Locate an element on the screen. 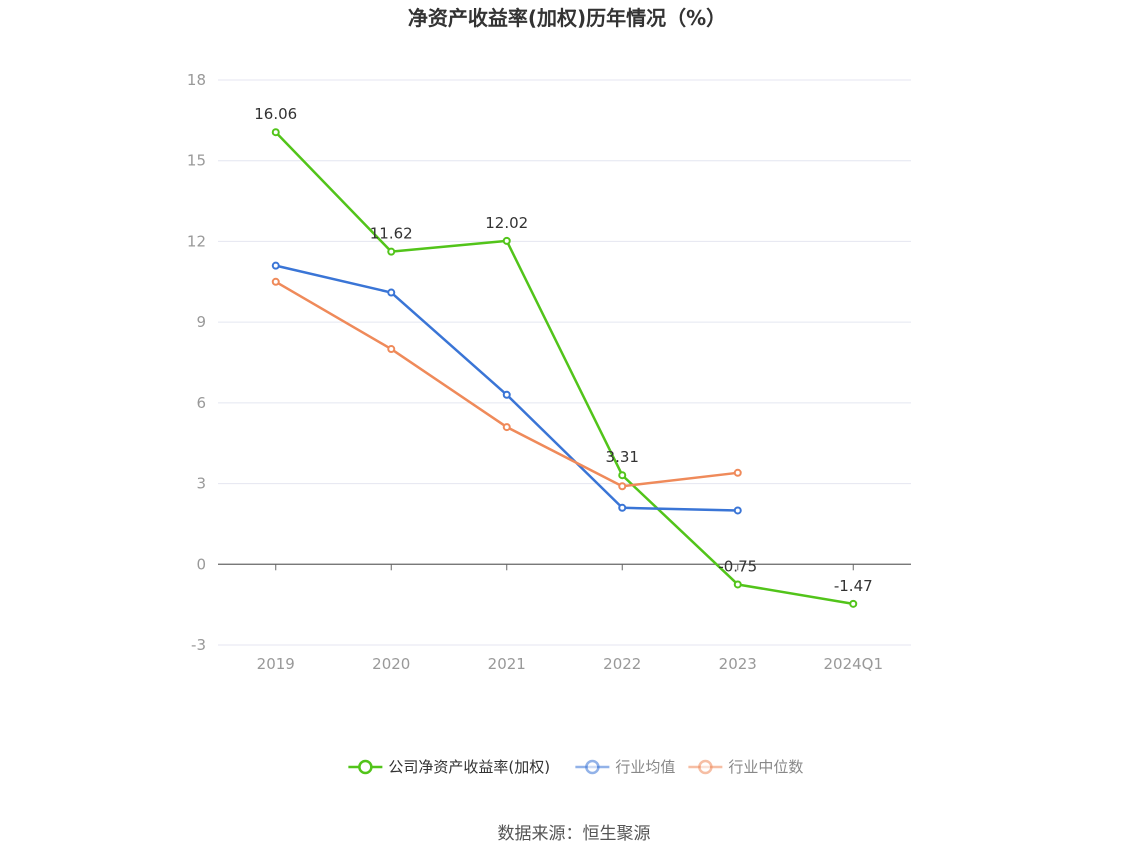 The image size is (1148, 859). x-tick-label: 2021 is located at coordinates (507, 664).